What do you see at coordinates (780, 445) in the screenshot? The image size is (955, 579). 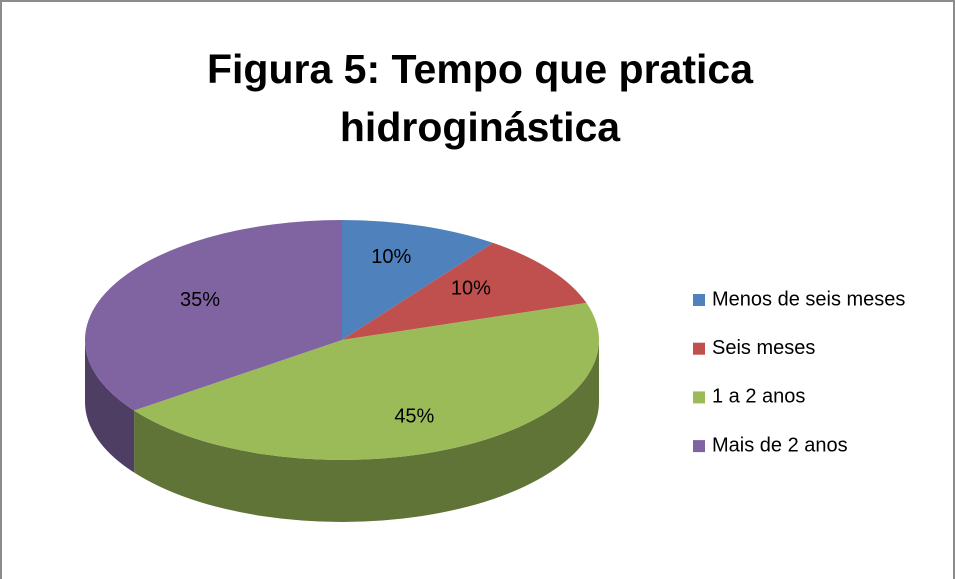 I see `legend-label: Mais de 2 anos` at bounding box center [780, 445].